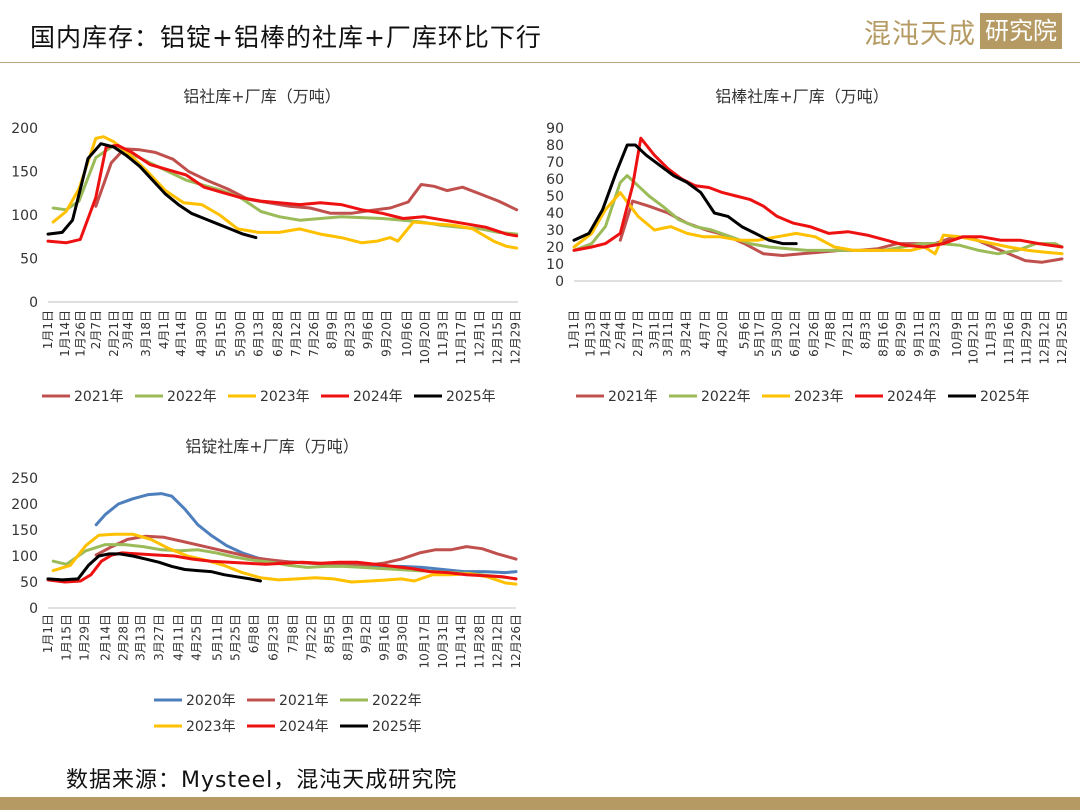 The image size is (1080, 810). Describe the element at coordinates (407, 333) in the screenshot. I see `x-tick-label: 10月6日` at that location.